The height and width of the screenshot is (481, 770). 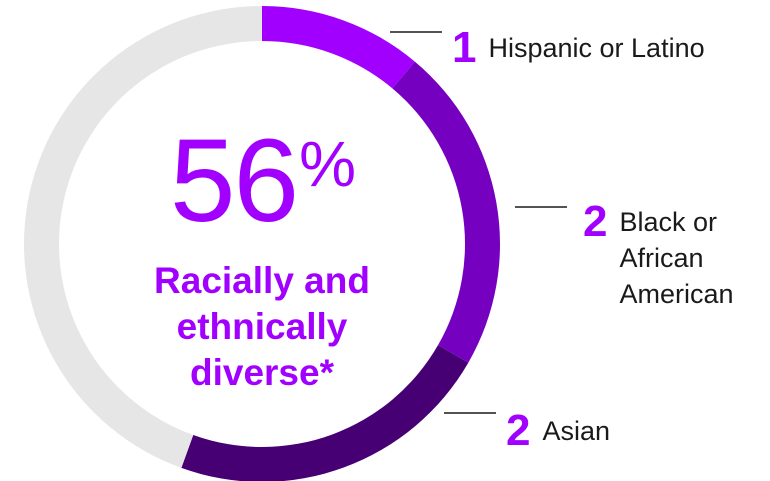 What do you see at coordinates (338, 47) in the screenshot?
I see `slice-hispanic-or-latino` at bounding box center [338, 47].